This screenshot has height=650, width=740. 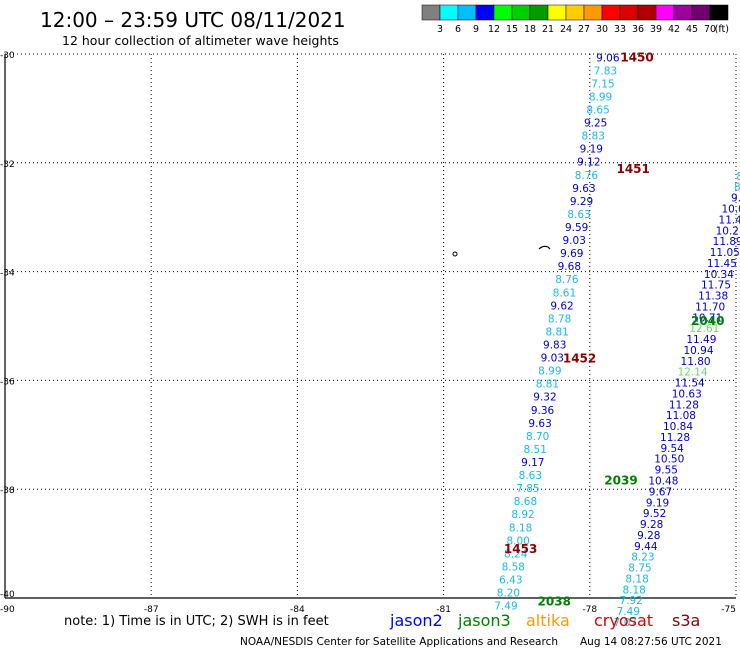 I want to click on swh-point-label: 6.43, so click(x=510, y=581).